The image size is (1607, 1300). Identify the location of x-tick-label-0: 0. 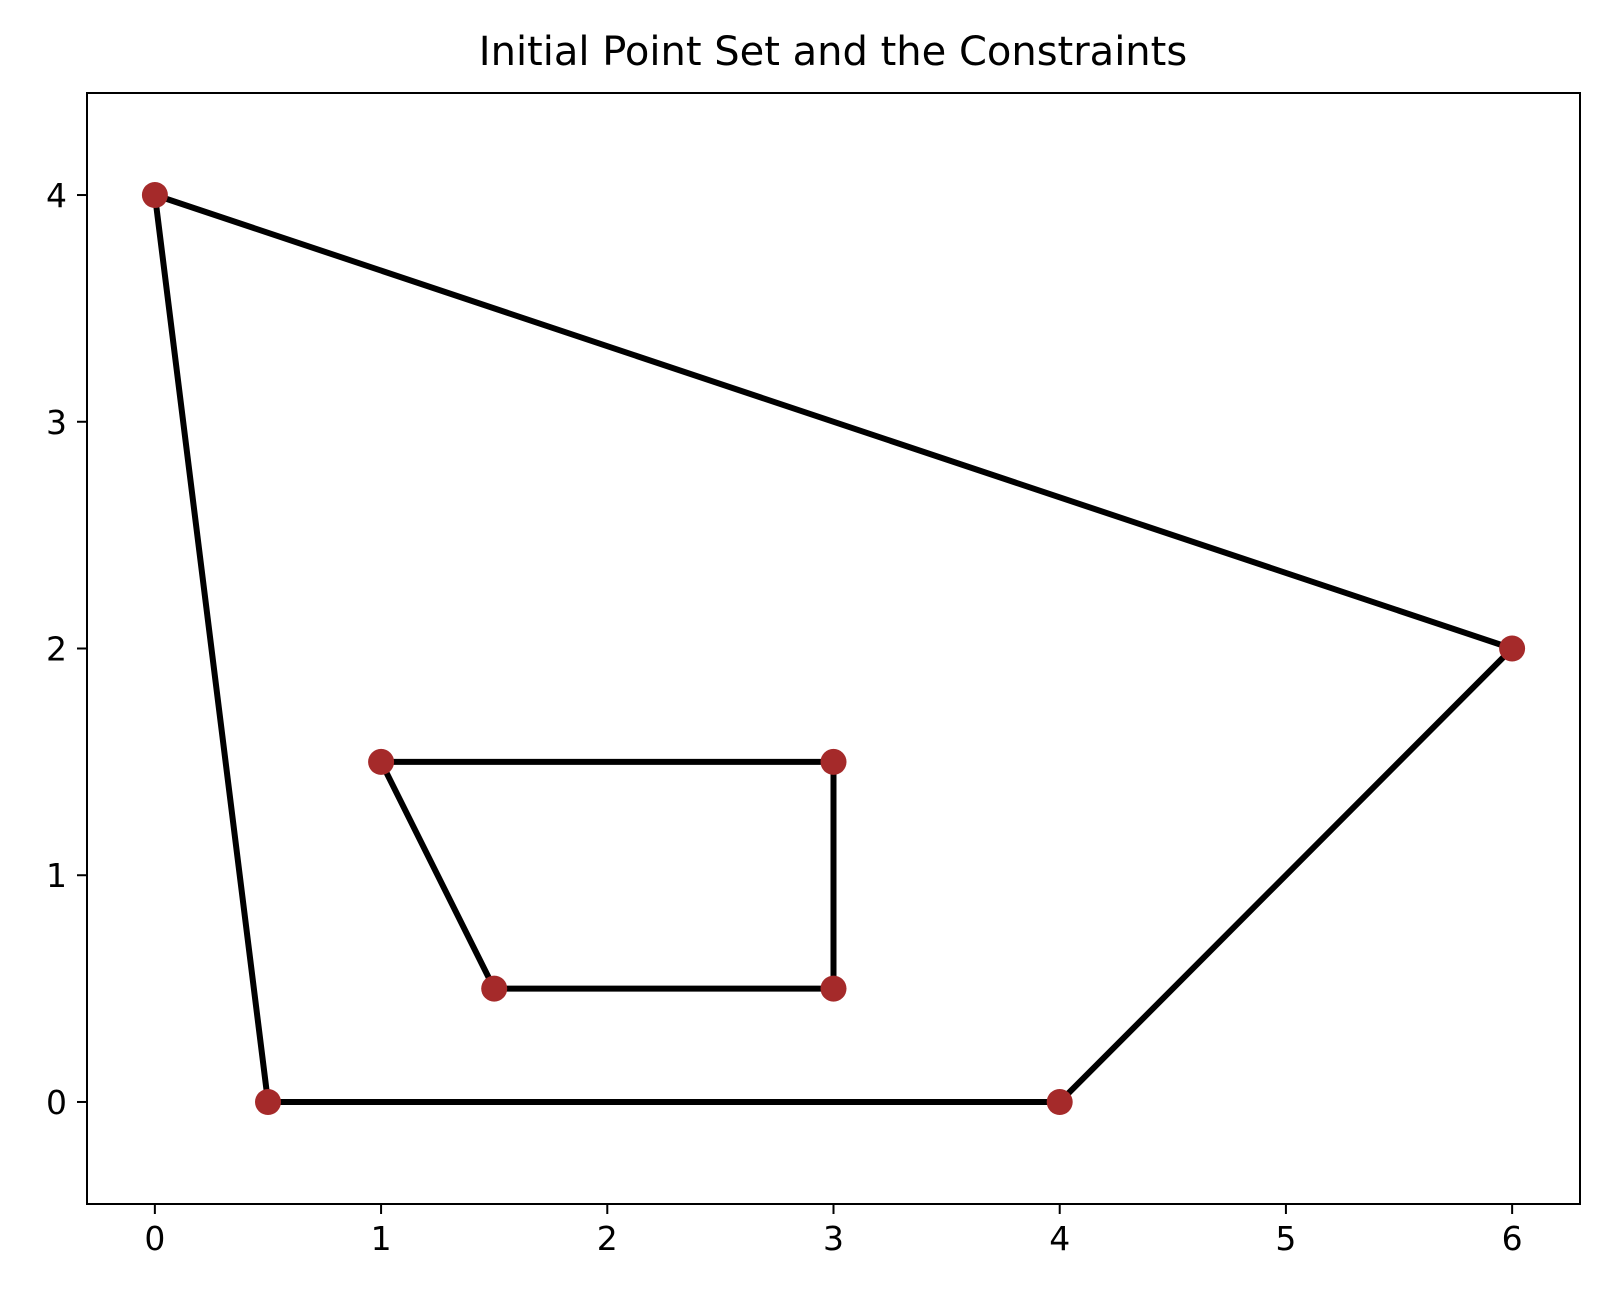
(154, 1238).